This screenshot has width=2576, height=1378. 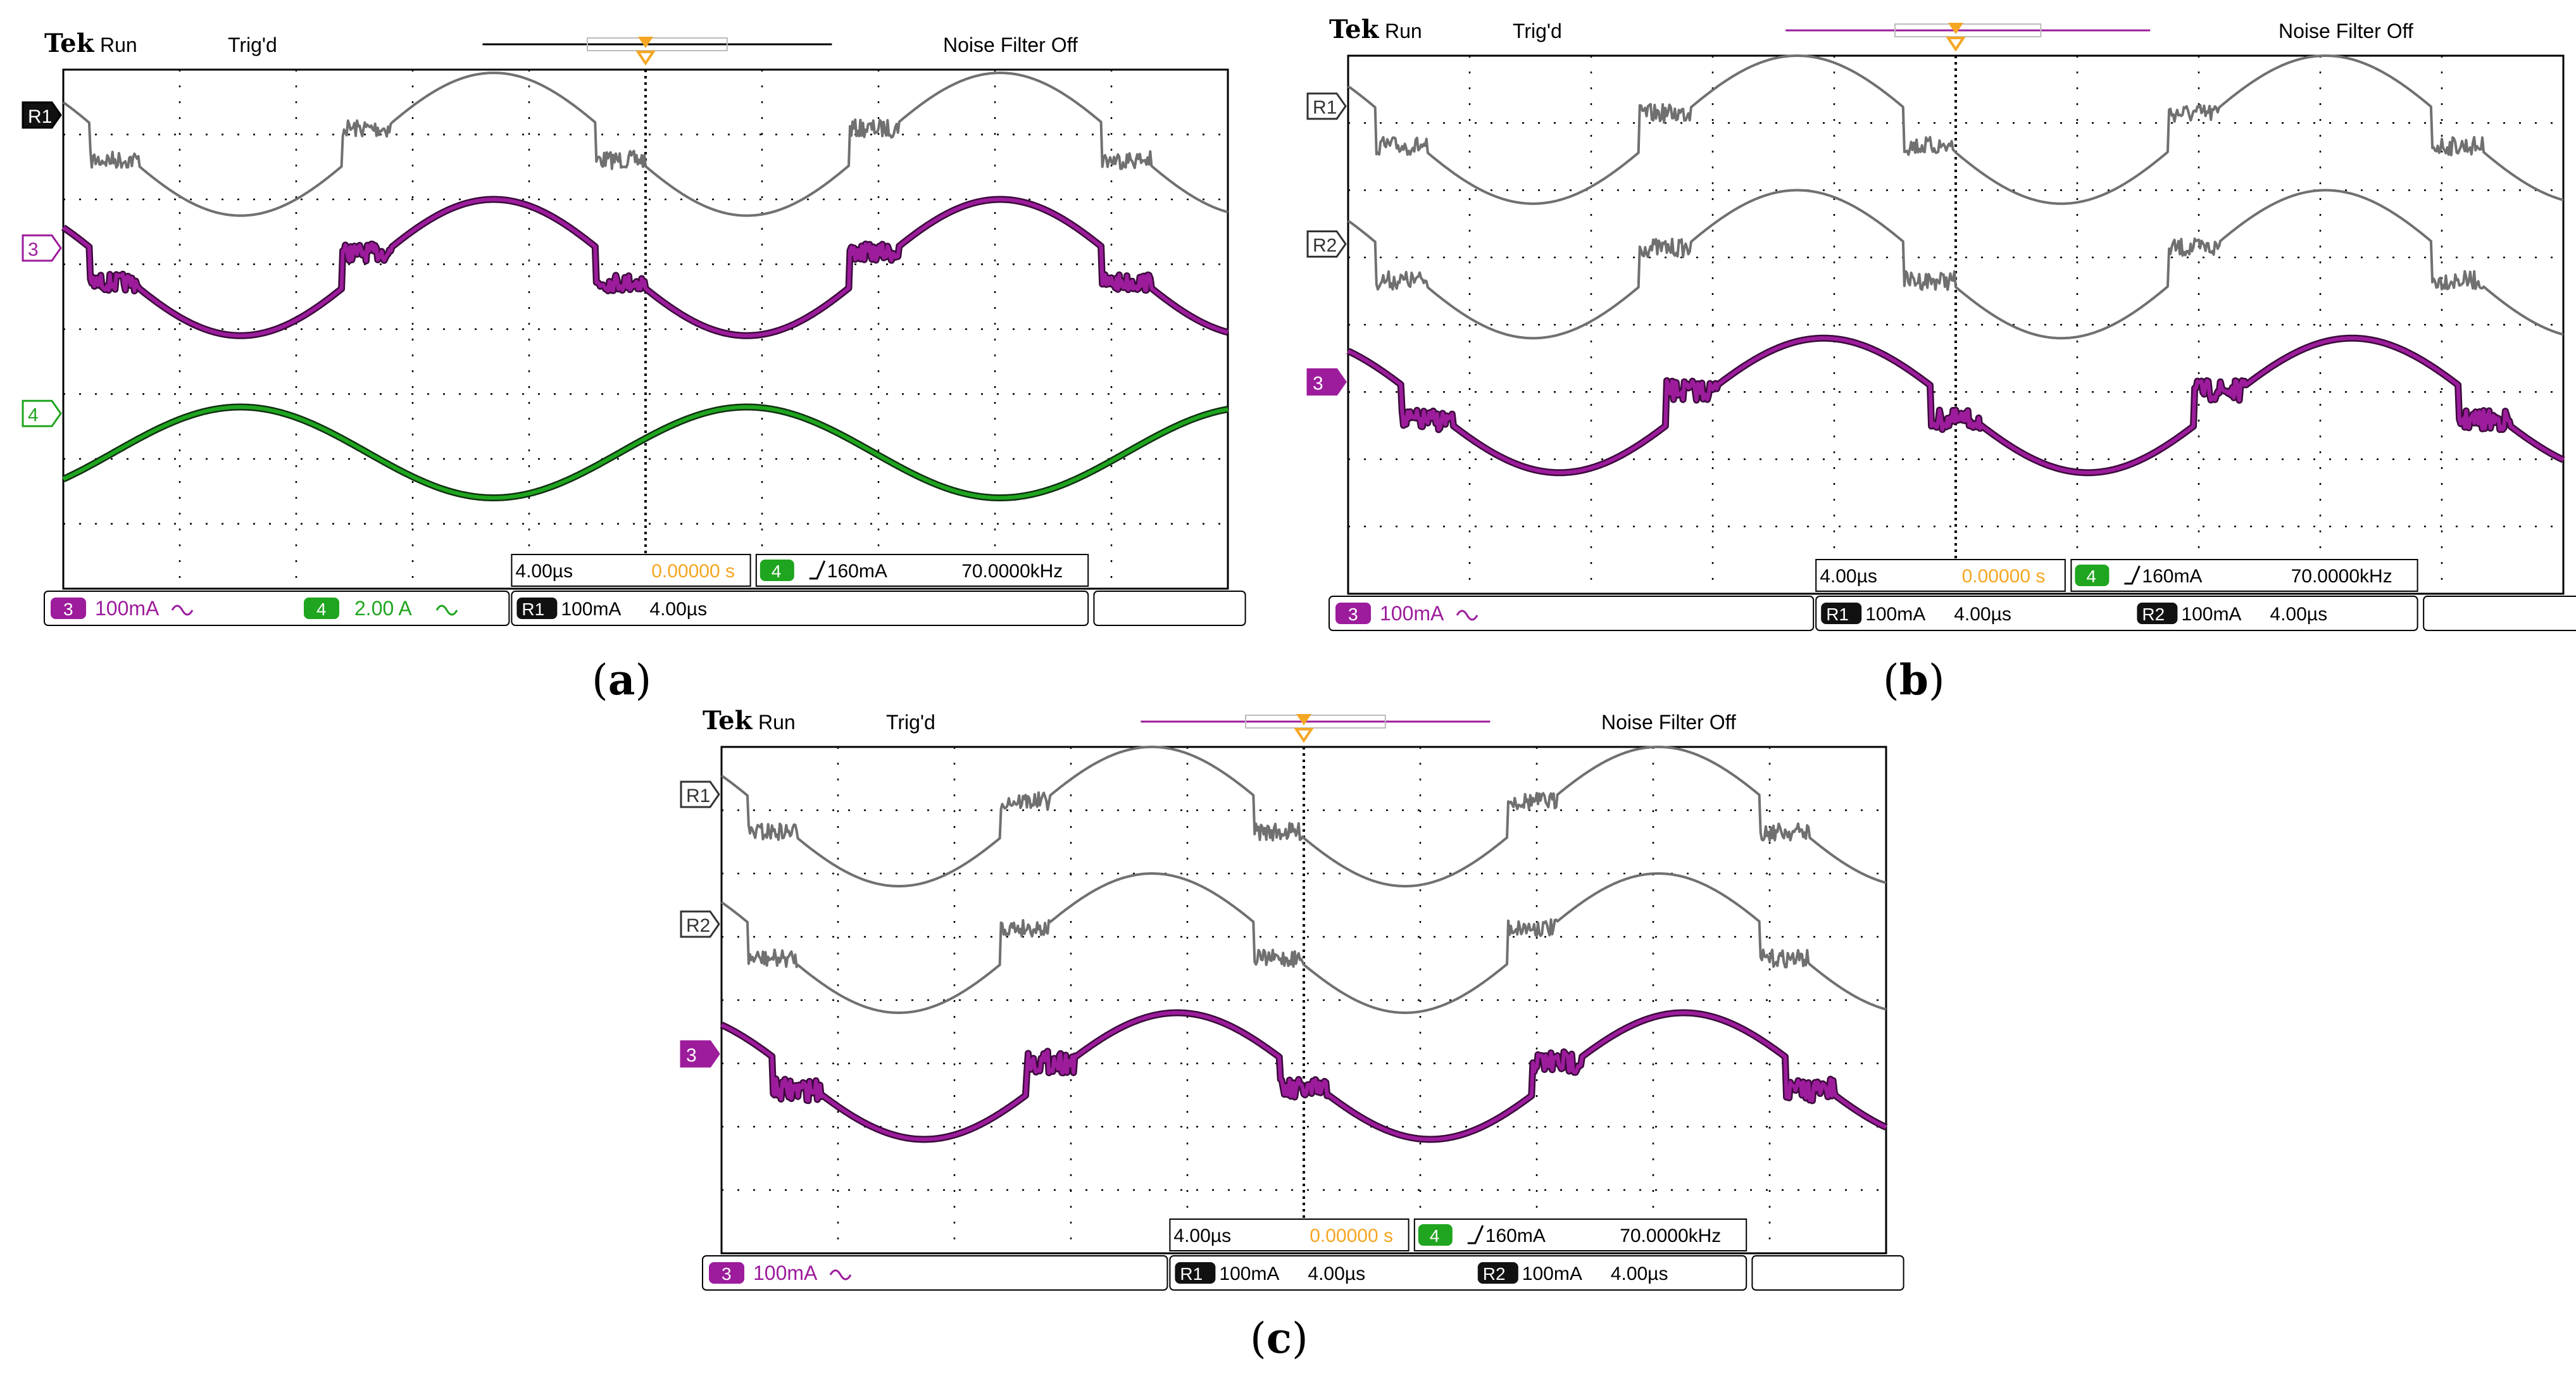 I want to click on panel-b-trigger-box, so click(x=2244, y=575).